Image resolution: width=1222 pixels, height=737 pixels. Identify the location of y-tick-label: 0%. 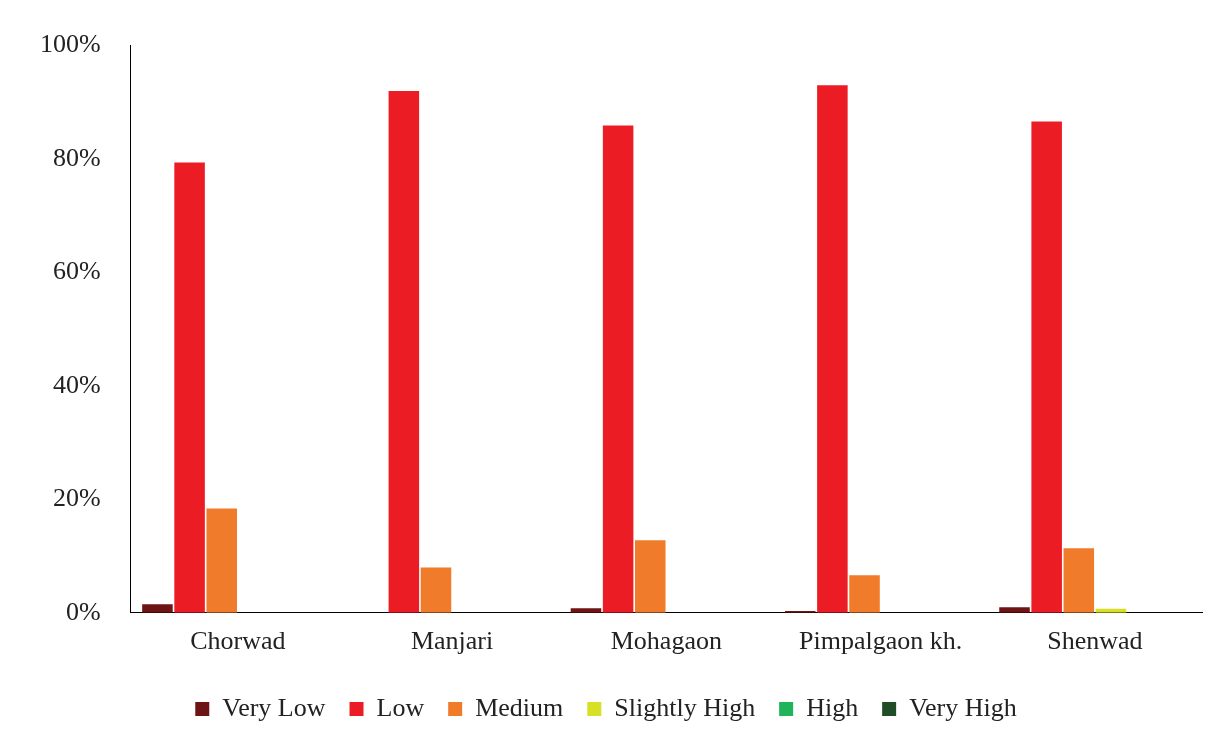
(83, 611).